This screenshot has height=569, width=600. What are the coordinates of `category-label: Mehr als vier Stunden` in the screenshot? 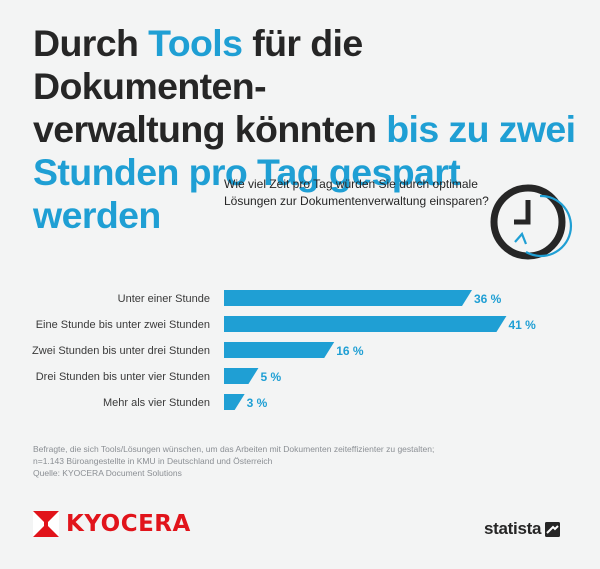 It's located at (156, 403).